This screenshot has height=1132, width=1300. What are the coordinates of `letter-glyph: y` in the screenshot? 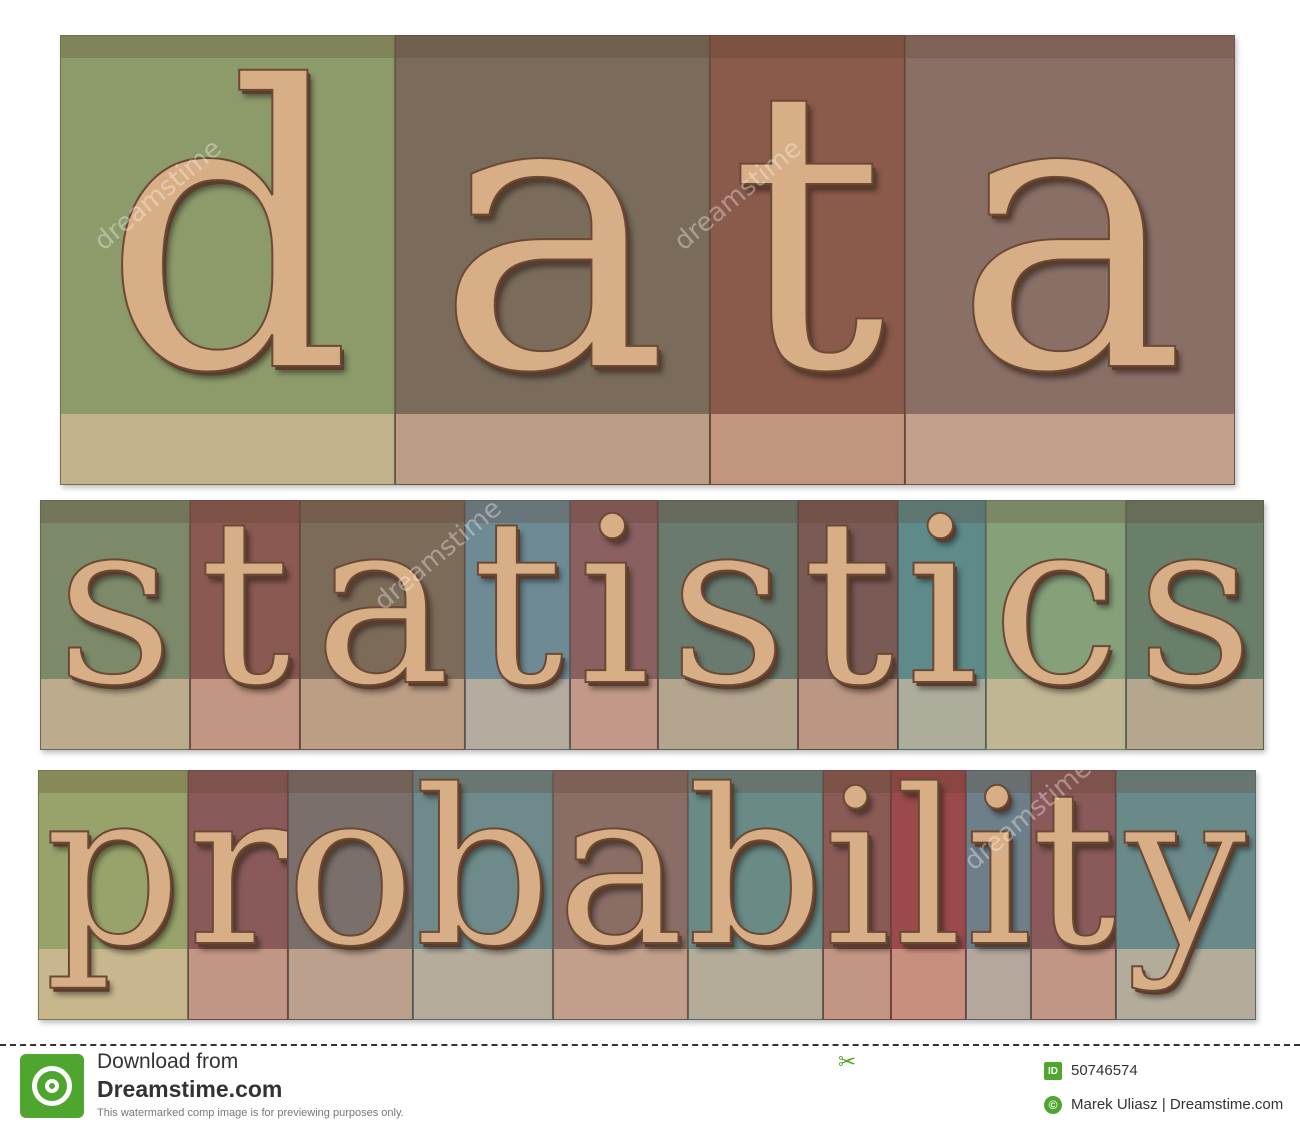 It's located at (1185, 882).